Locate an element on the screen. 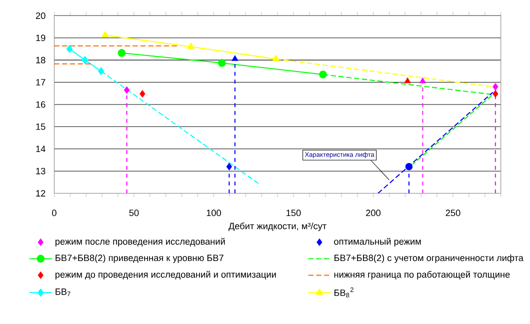  y-tick-label: 18 is located at coordinates (41, 60).